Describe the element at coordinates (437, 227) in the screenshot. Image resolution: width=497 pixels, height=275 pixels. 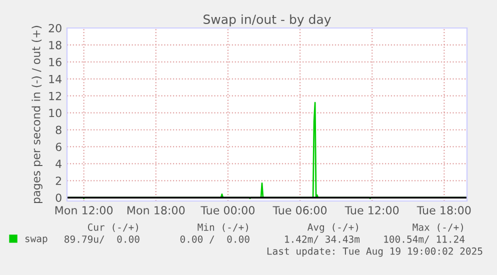
I see `text: Max (-/+)` at that location.